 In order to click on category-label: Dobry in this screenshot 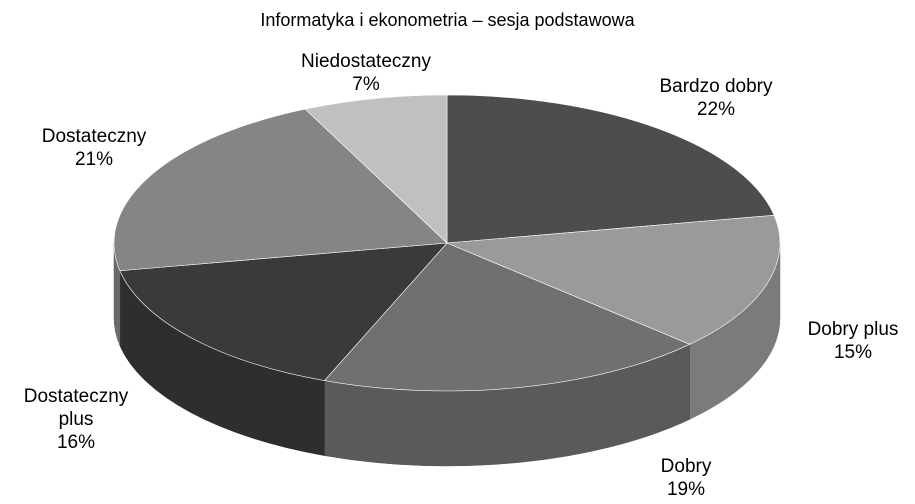, I will do `click(686, 466)`.